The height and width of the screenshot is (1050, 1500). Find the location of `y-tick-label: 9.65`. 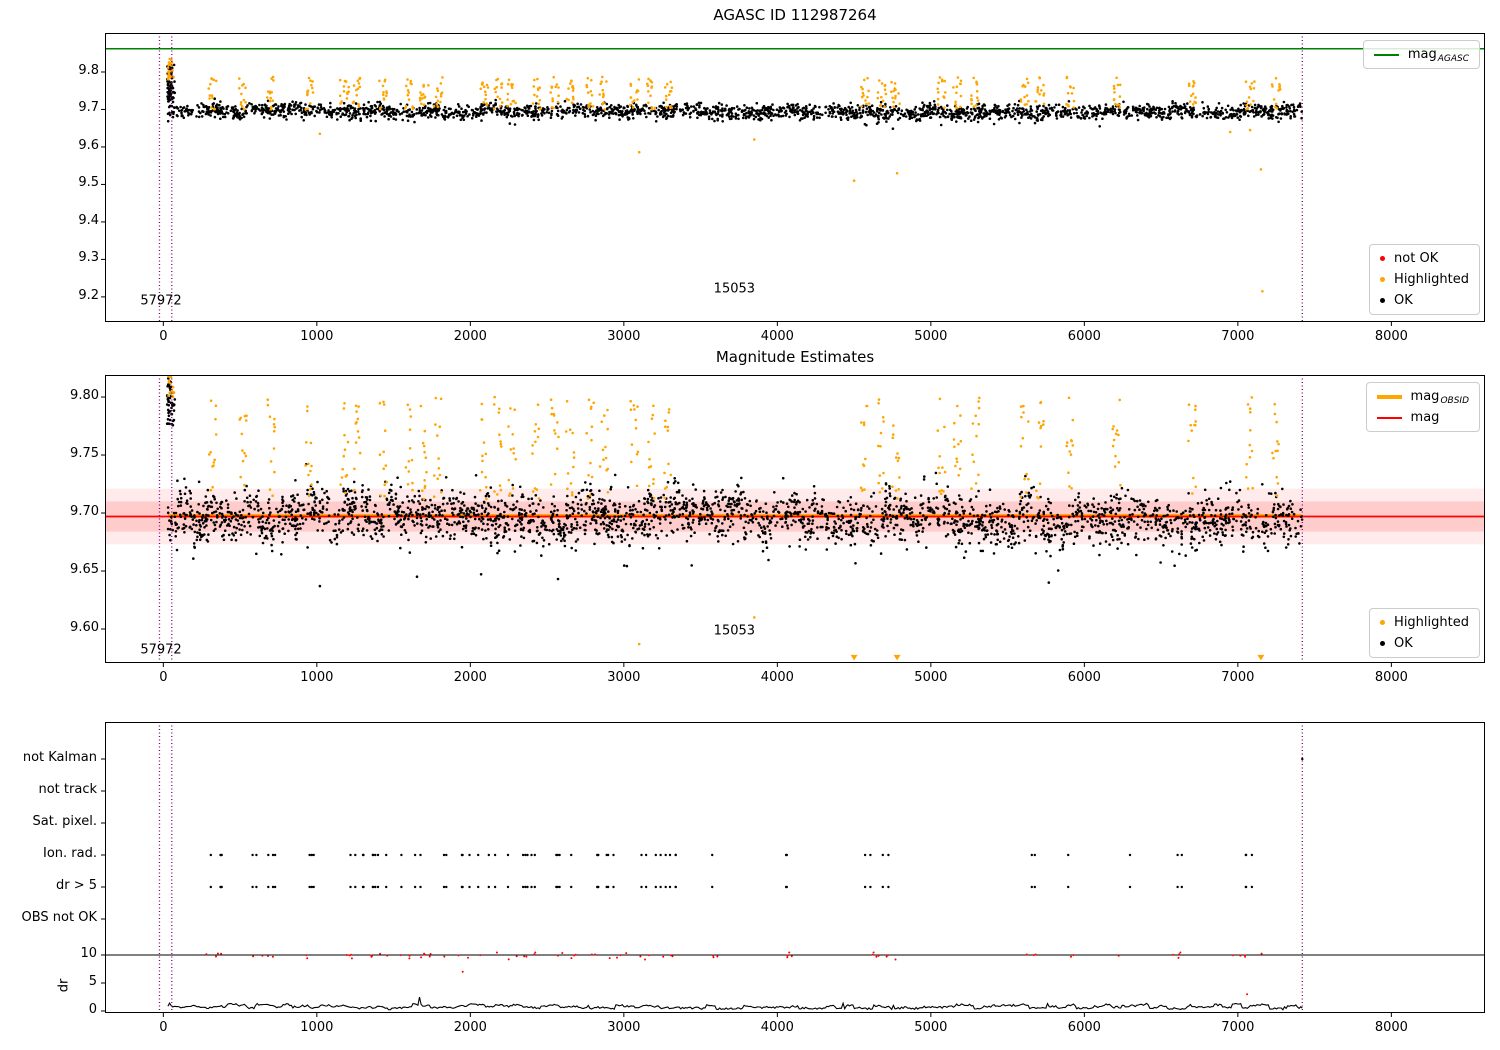

y-tick-label: 9.65 is located at coordinates (84, 570).